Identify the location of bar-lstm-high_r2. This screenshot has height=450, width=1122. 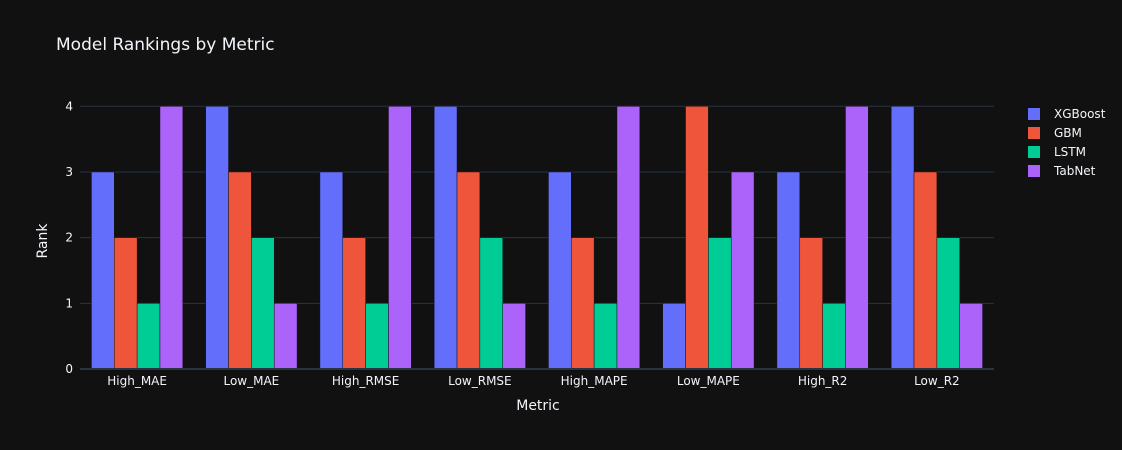
(834, 336).